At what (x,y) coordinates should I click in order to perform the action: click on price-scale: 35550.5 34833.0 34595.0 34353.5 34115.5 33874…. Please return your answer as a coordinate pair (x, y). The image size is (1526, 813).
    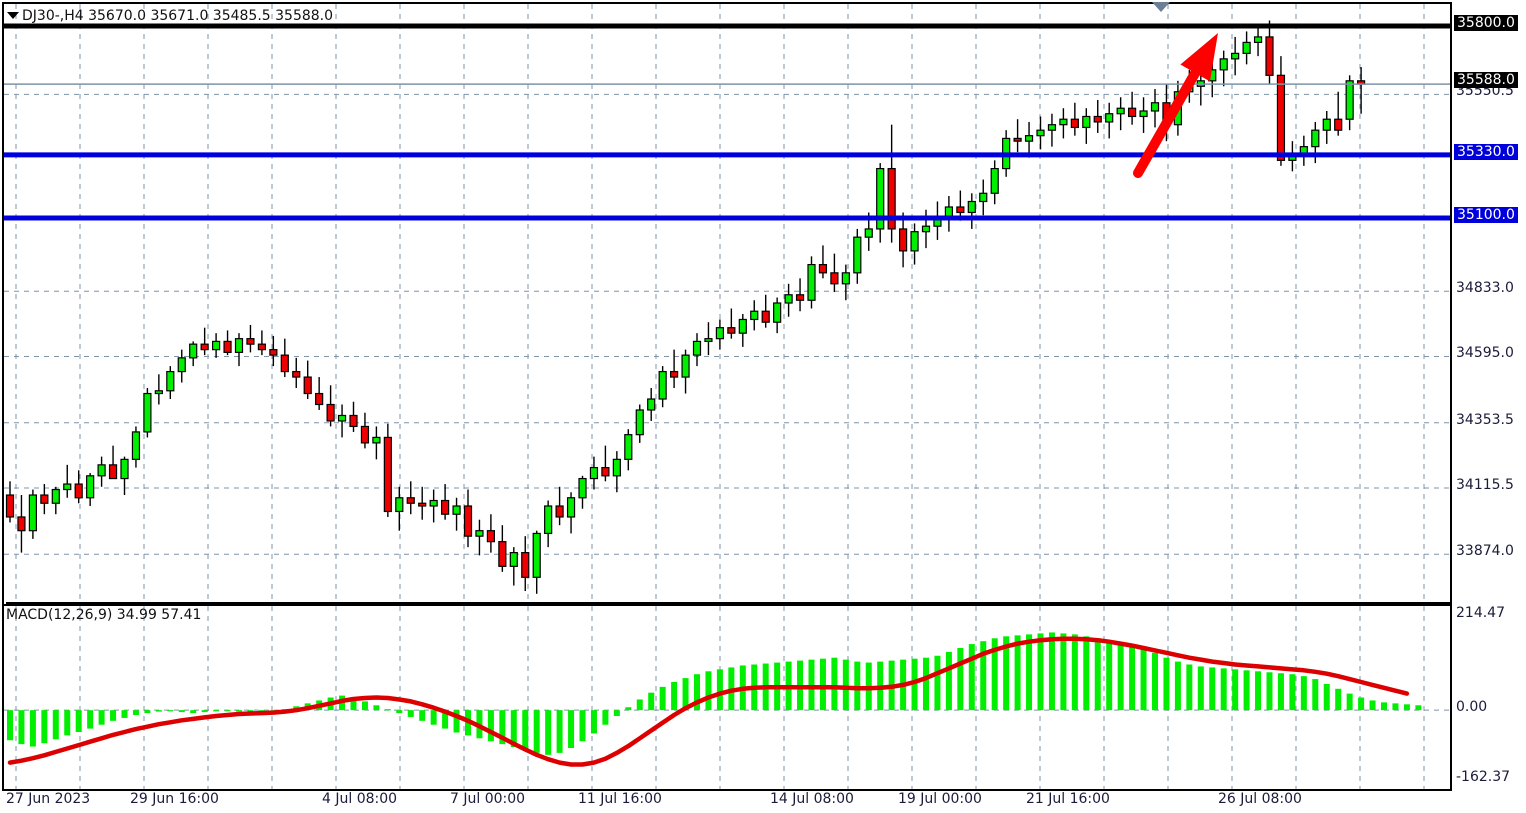
    Looking at the image, I should click on (1489, 396).